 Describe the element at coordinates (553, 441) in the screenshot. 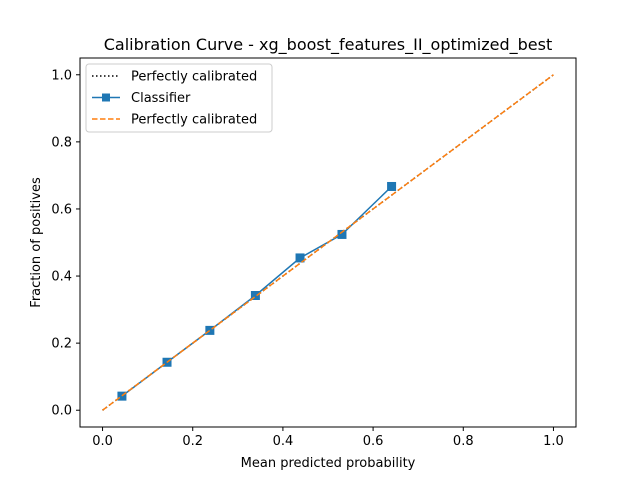

I see `x-tick-label: 1.0` at that location.